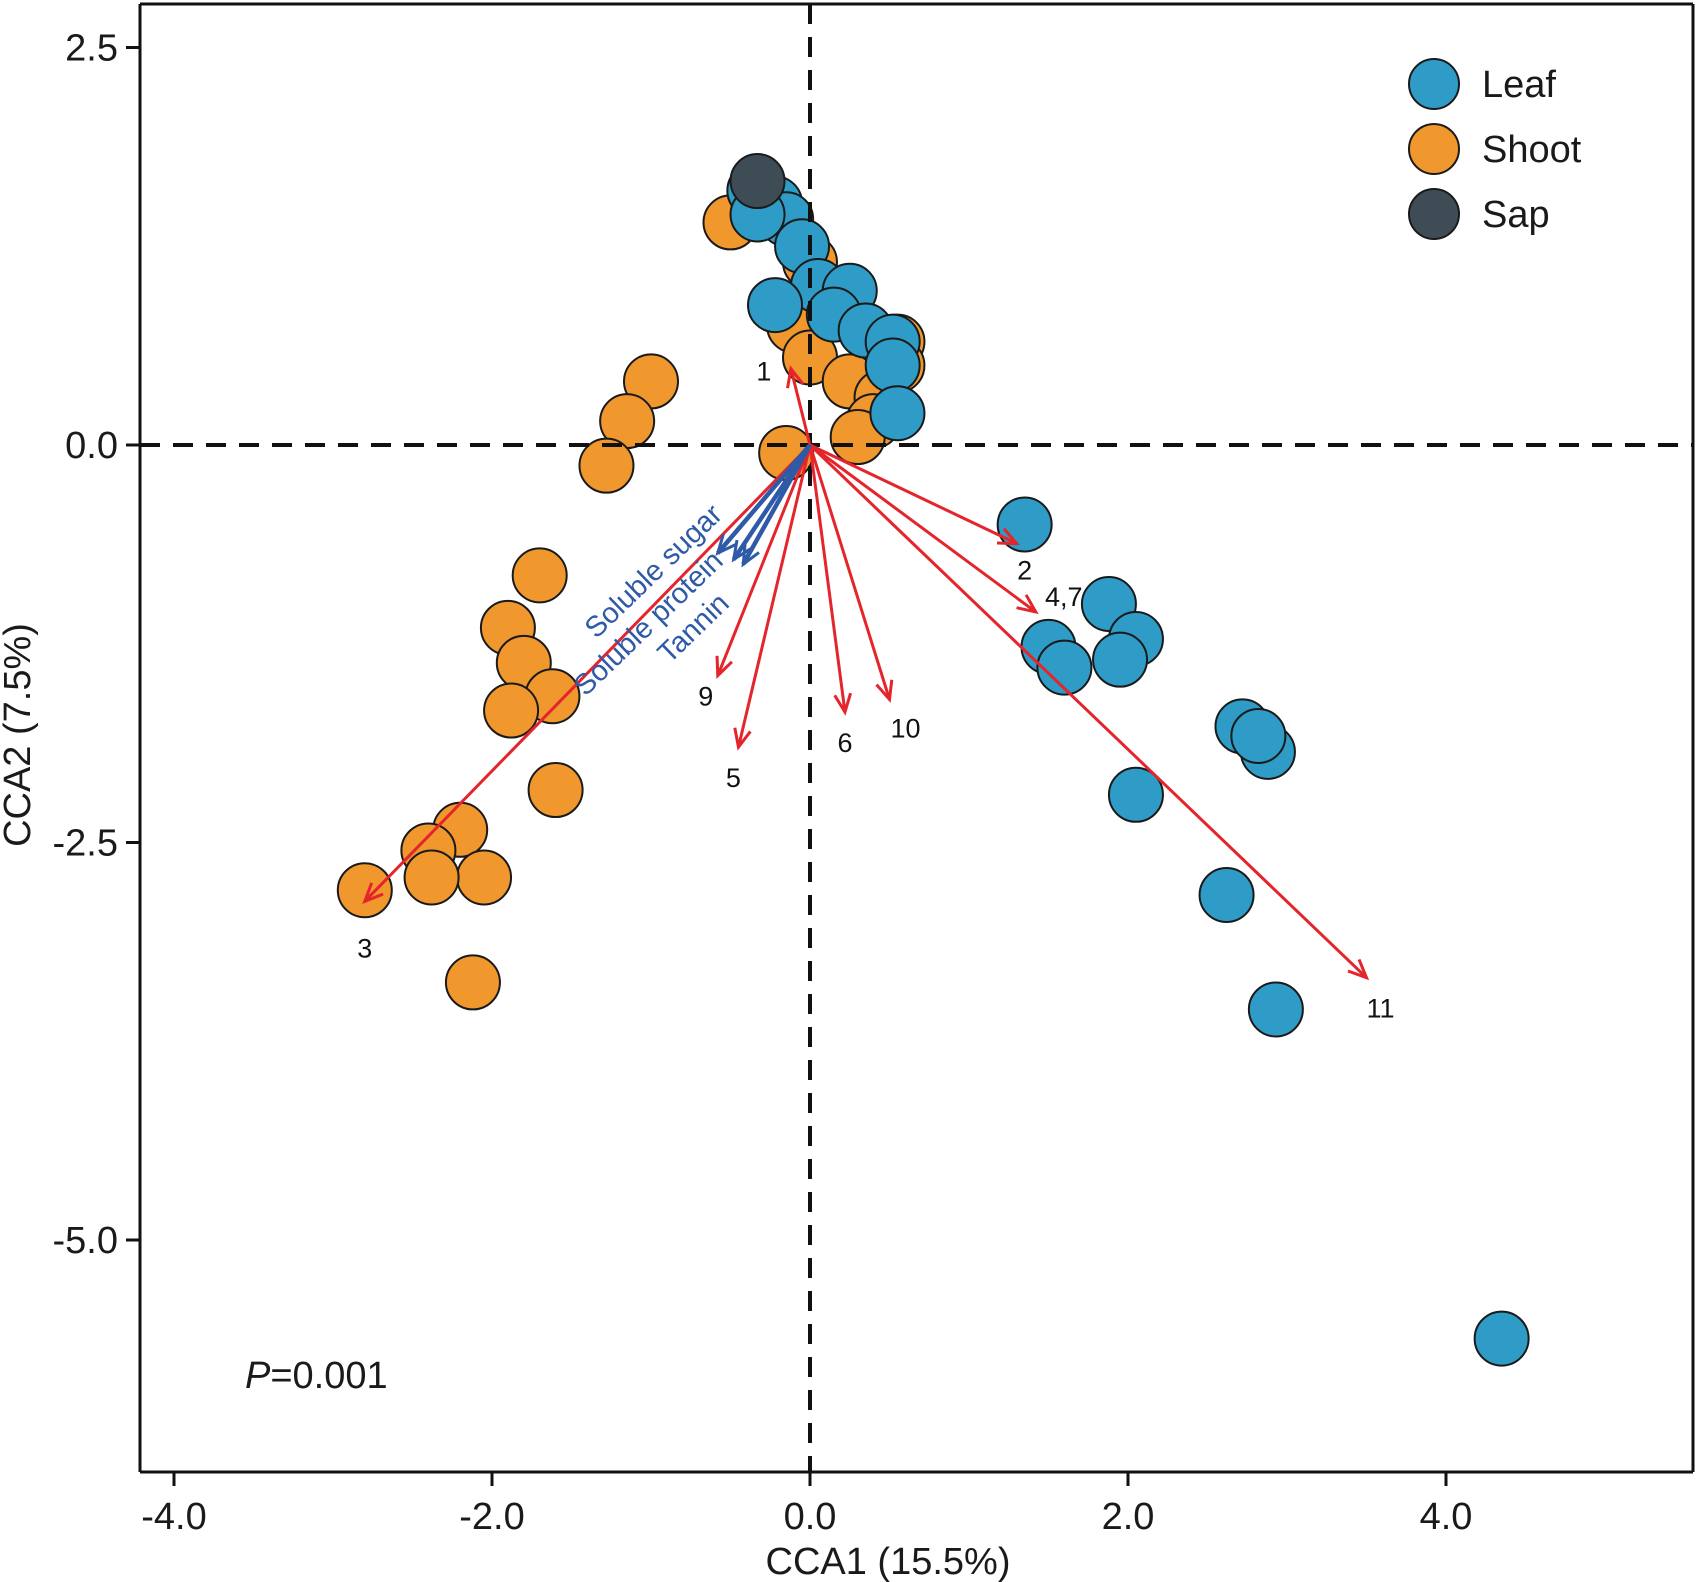  What do you see at coordinates (757, 181) in the screenshot?
I see `point-sap` at bounding box center [757, 181].